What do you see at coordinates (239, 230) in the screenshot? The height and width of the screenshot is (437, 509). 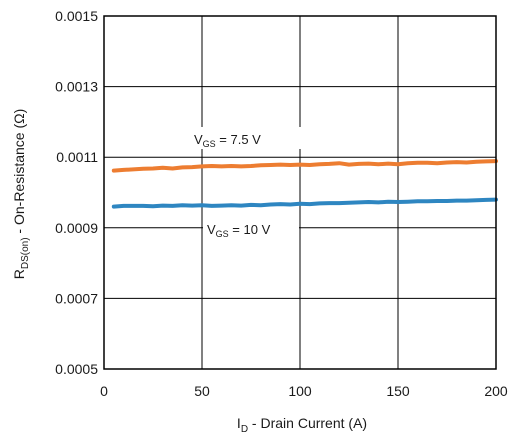 I see `series-label-vgs-10: VGS = 10 V` at bounding box center [239, 230].